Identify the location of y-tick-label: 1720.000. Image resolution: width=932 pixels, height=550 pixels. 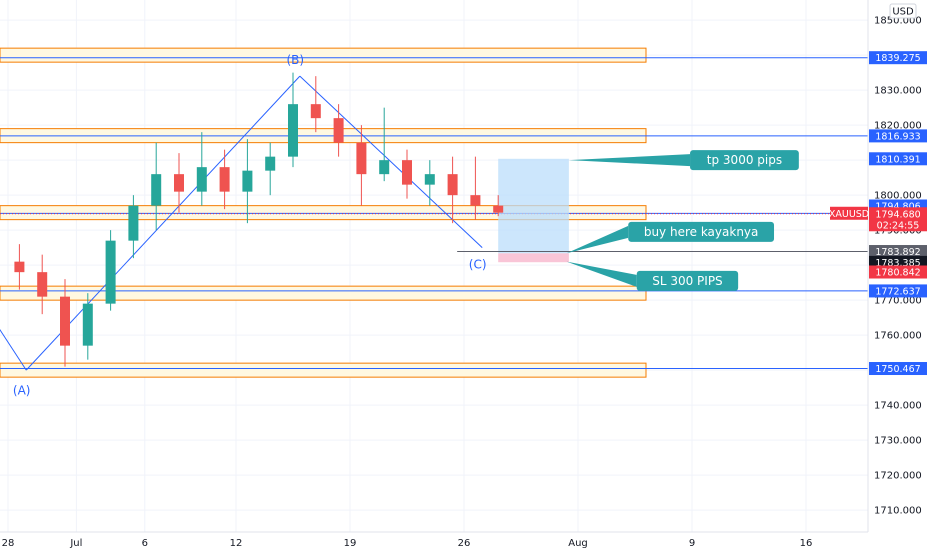
(898, 476).